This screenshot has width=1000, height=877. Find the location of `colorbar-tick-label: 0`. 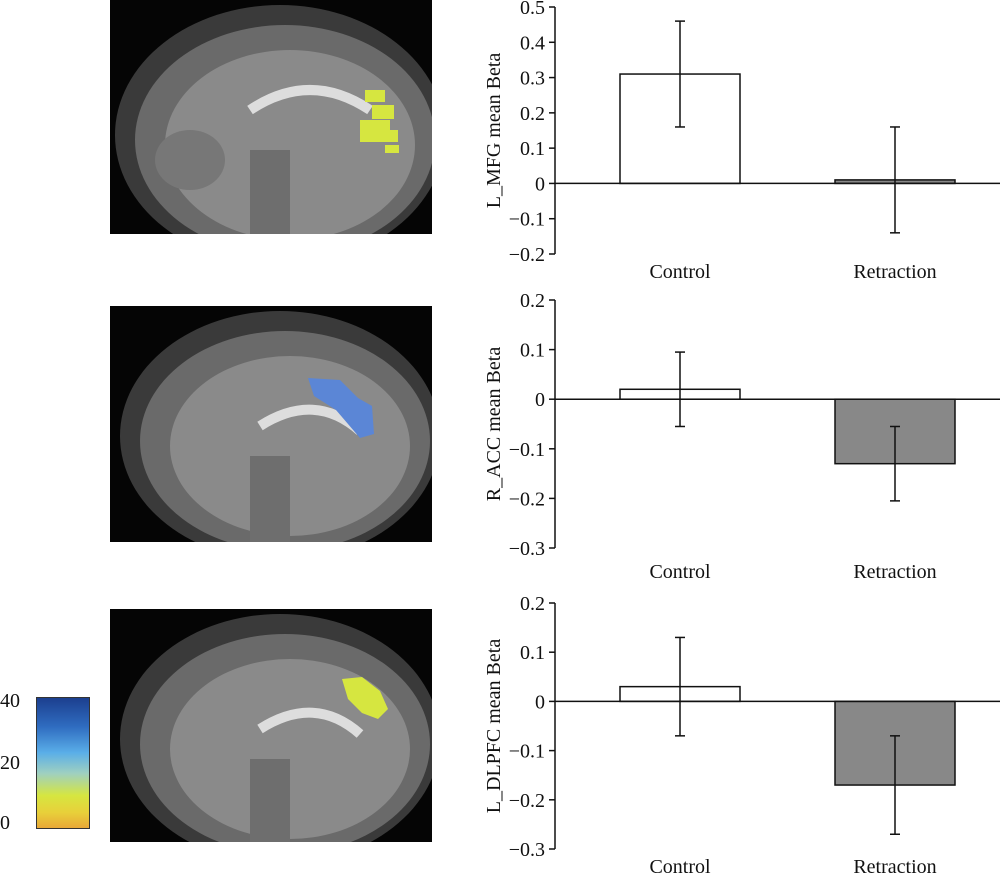

colorbar-tick-label: 0 is located at coordinates (5, 823).